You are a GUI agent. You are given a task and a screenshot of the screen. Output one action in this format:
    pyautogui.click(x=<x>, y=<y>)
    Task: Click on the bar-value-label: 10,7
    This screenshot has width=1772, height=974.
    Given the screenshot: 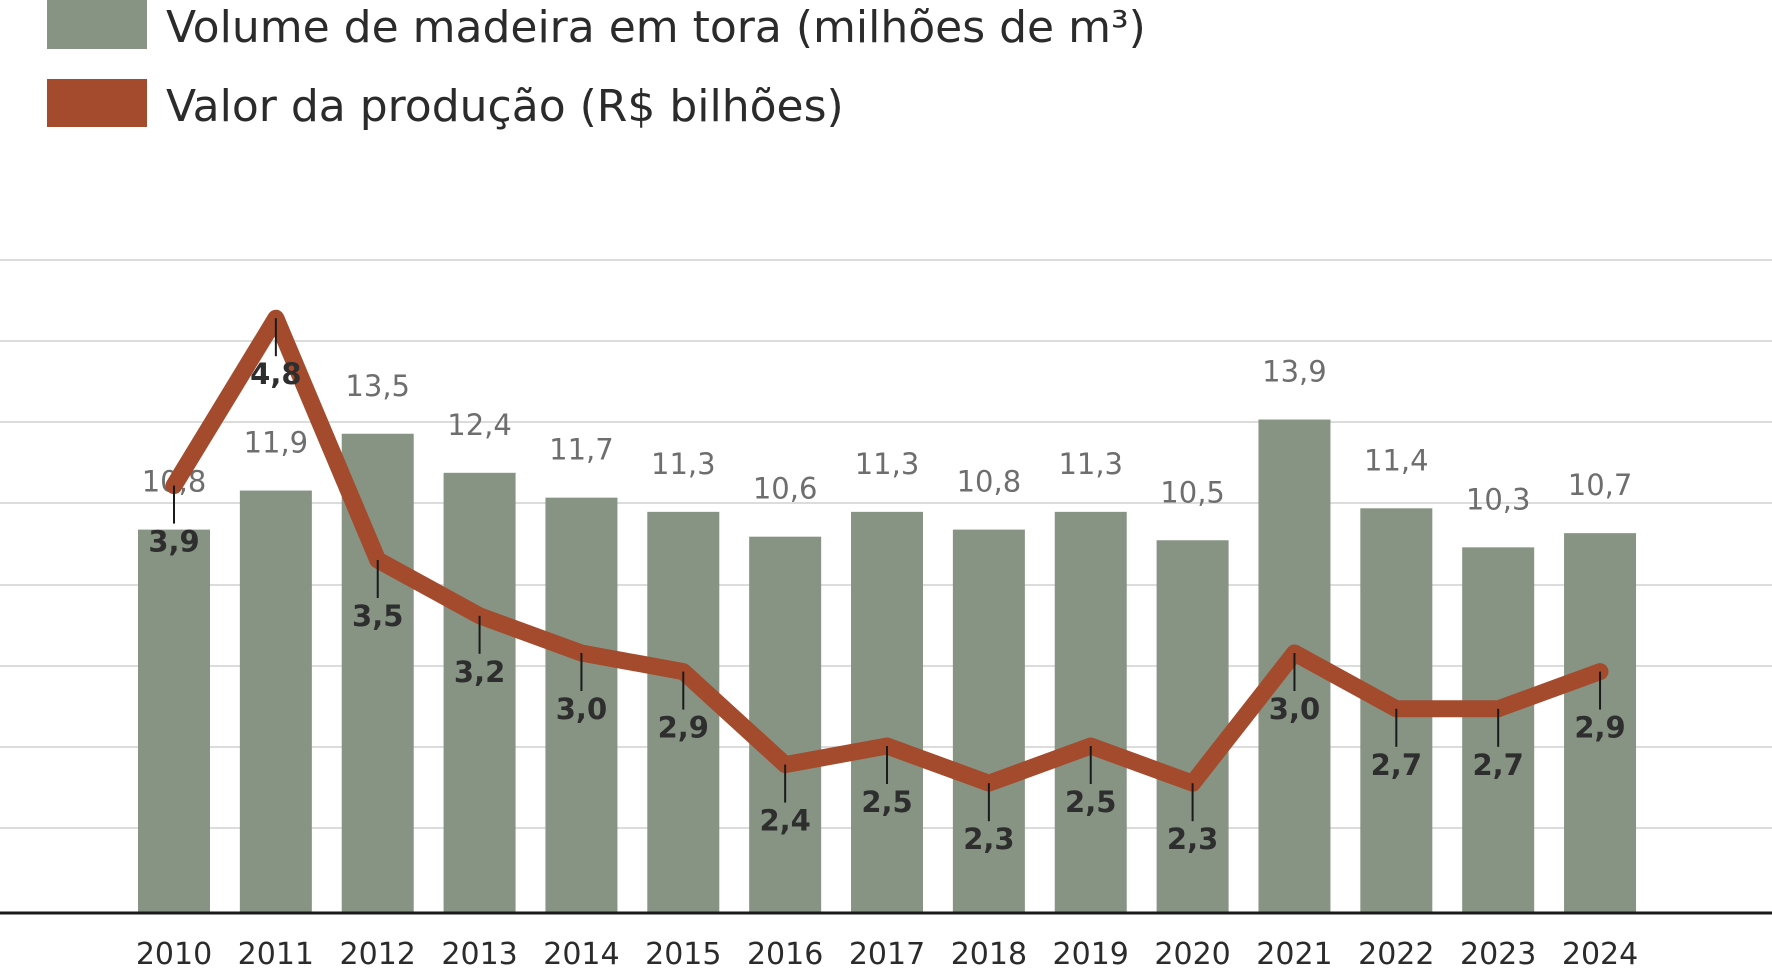 What is the action you would take?
    pyautogui.click(x=1600, y=485)
    